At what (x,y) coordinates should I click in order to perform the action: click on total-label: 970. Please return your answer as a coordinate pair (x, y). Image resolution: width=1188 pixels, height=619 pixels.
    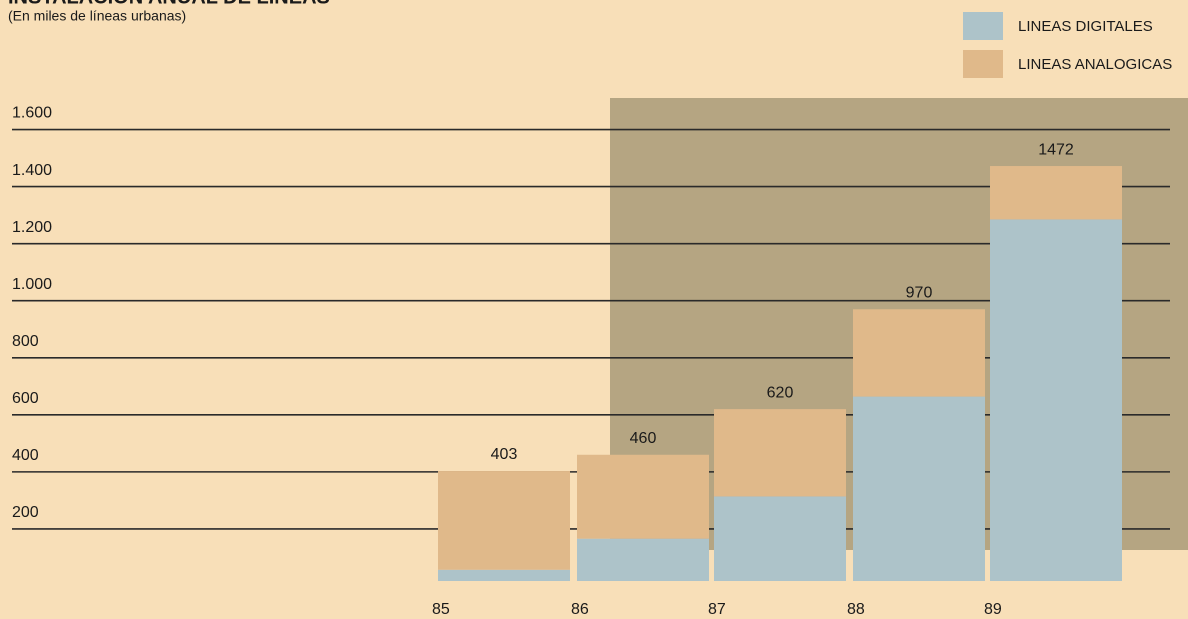
    Looking at the image, I should click on (919, 292).